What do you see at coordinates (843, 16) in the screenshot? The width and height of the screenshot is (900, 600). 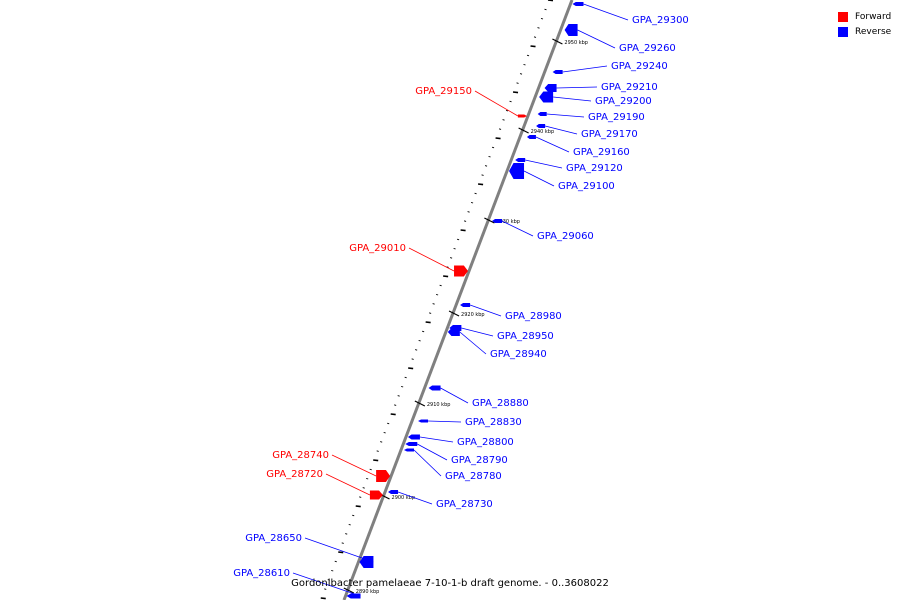 I see `legend-swatch-forward` at bounding box center [843, 16].